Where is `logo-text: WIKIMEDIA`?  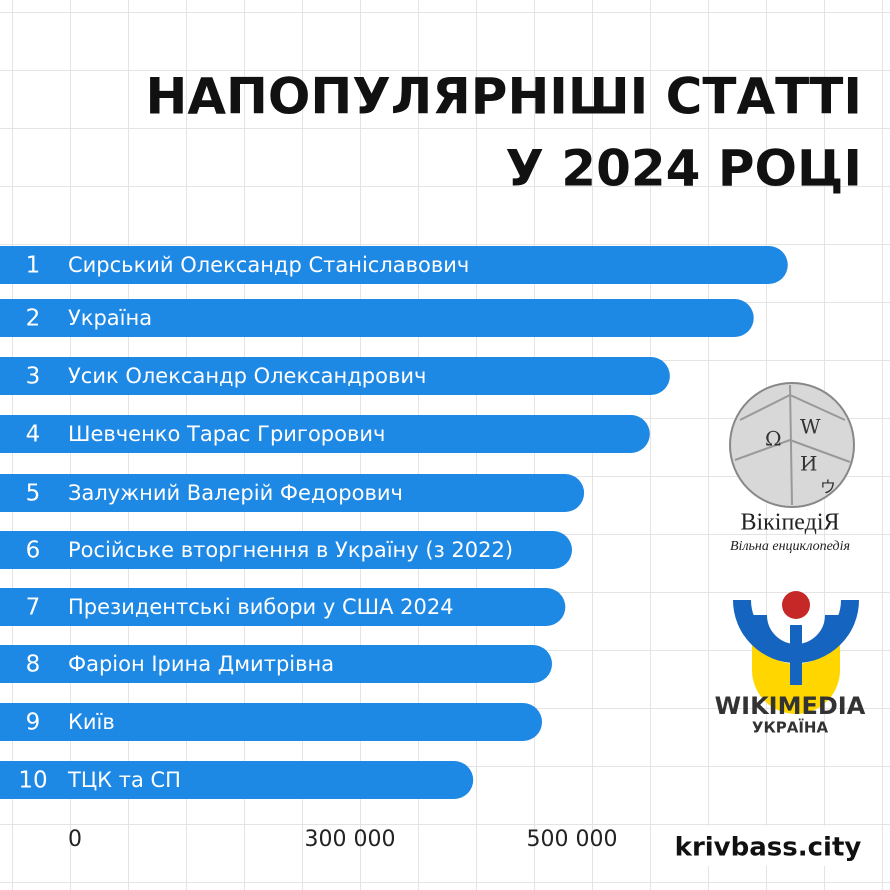
logo-text: WIKIMEDIA is located at coordinates (790, 706).